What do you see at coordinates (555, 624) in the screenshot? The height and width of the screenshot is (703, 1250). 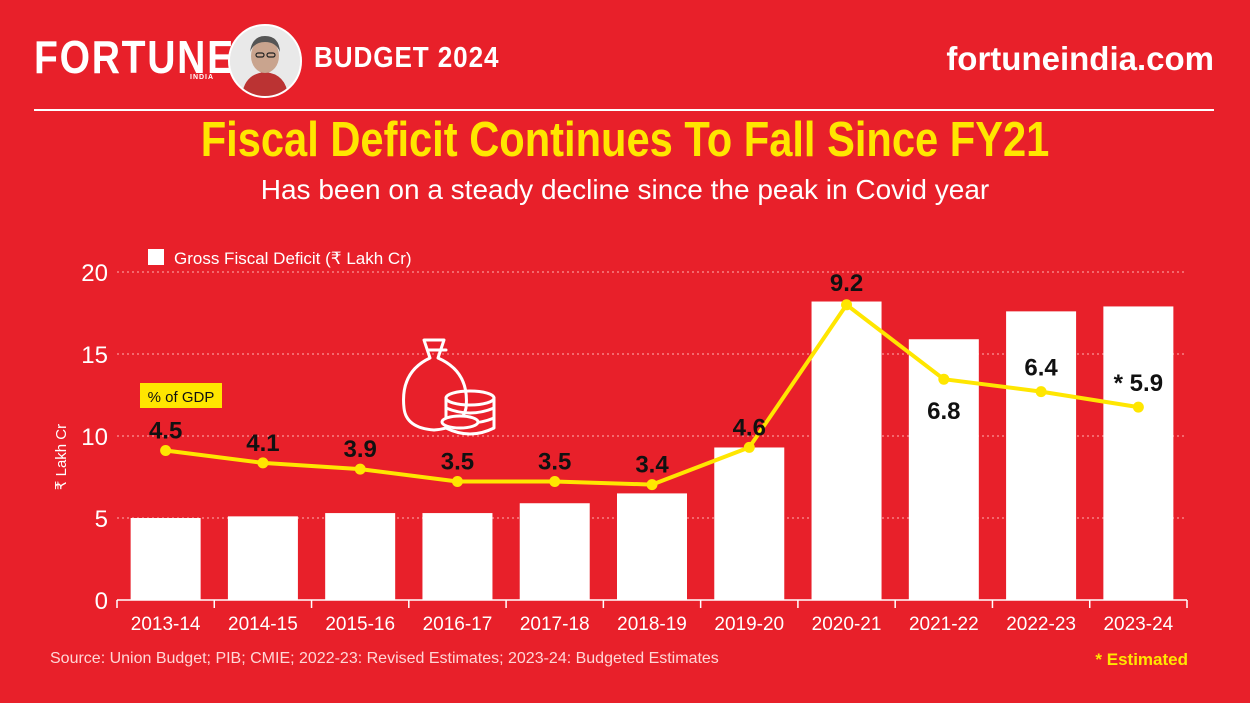 I see `x-tick-label: 2017-18` at bounding box center [555, 624].